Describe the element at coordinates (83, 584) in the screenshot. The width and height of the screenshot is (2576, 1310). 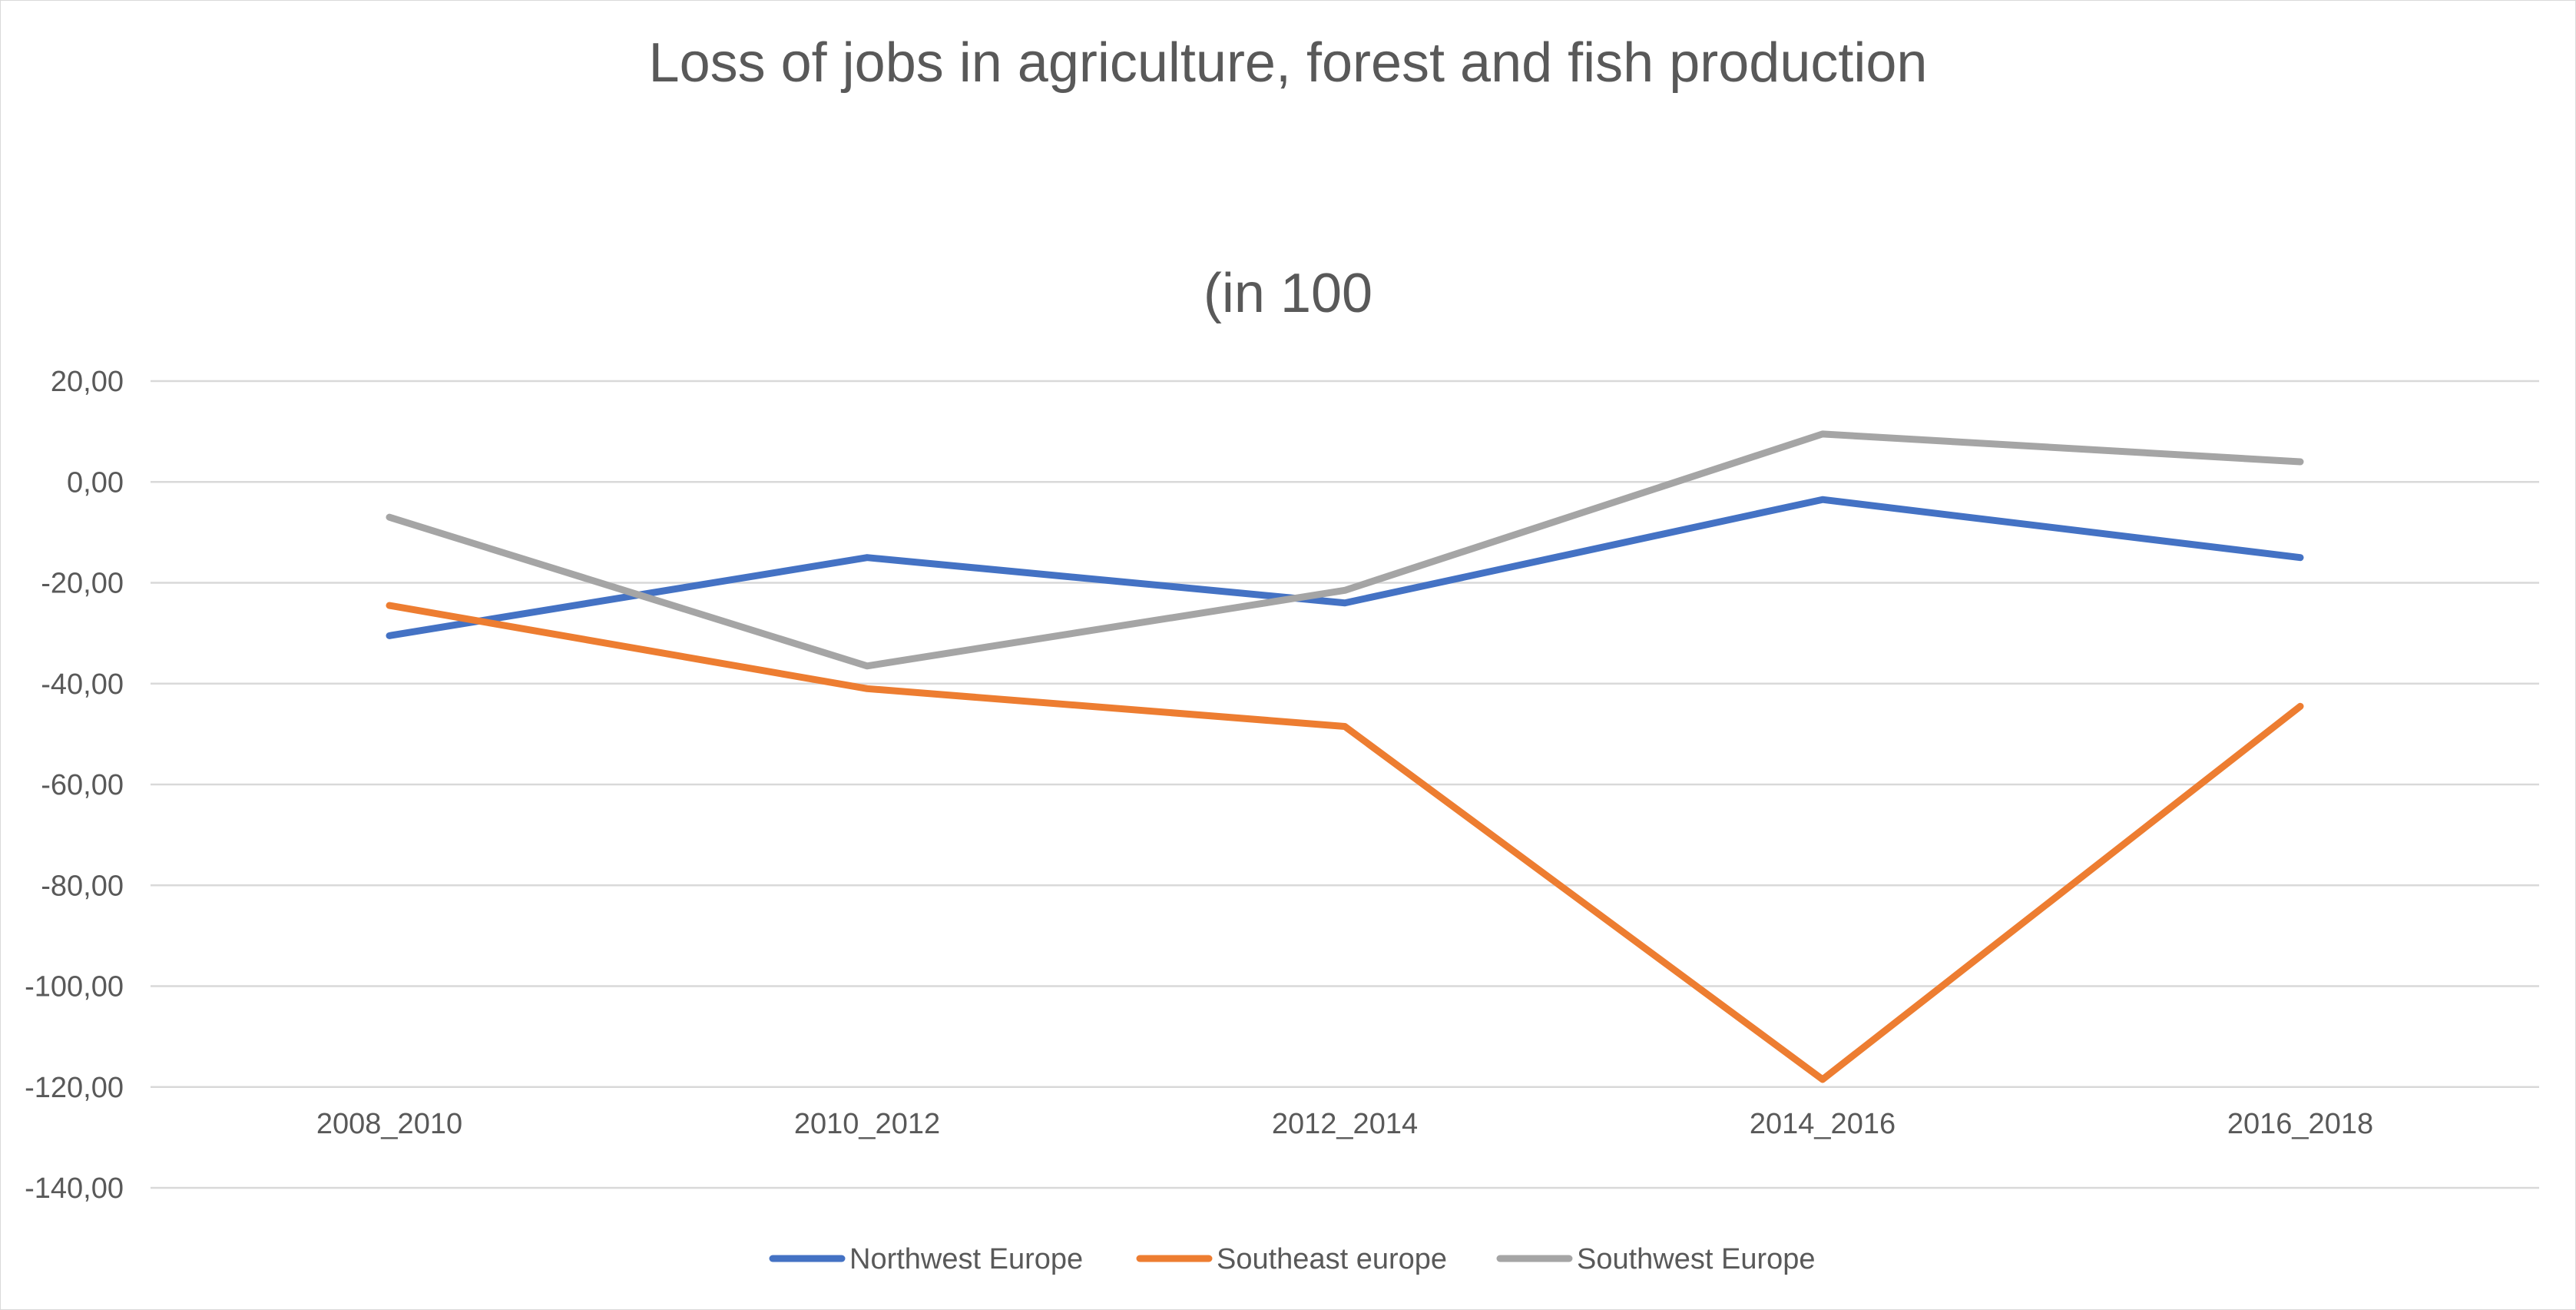
I see `y-tick-label: -20,00` at that location.